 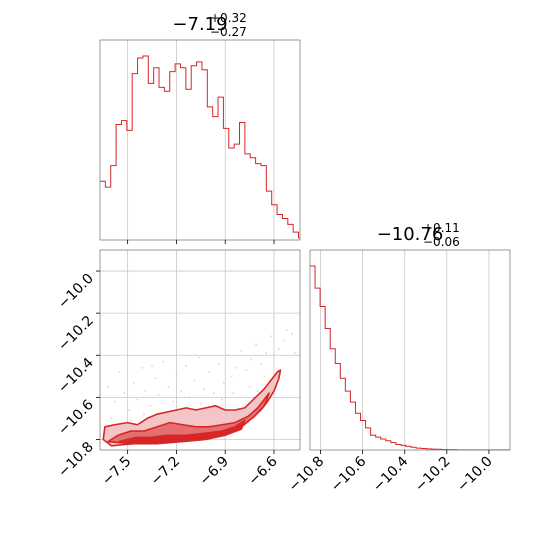 I want to click on contour-inner, so click(x=182, y=432).